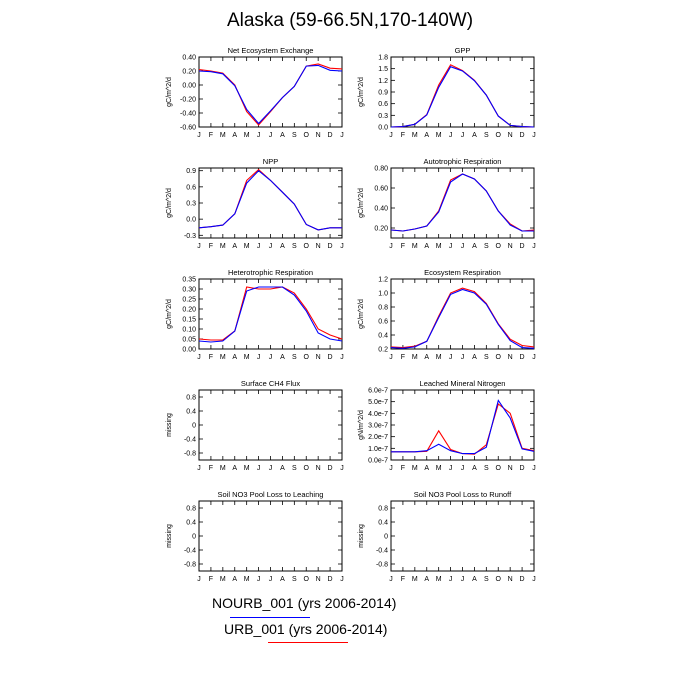 This screenshot has height=700, width=700. Describe the element at coordinates (191, 171) in the screenshot. I see `y-tick-label: 0.9` at that location.